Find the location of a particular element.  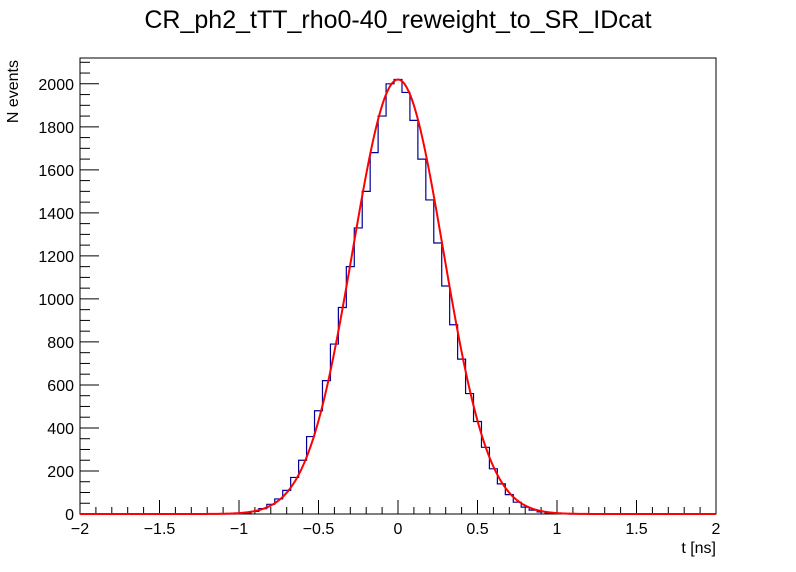

y-tick-label: 2000 is located at coordinates (56, 85).